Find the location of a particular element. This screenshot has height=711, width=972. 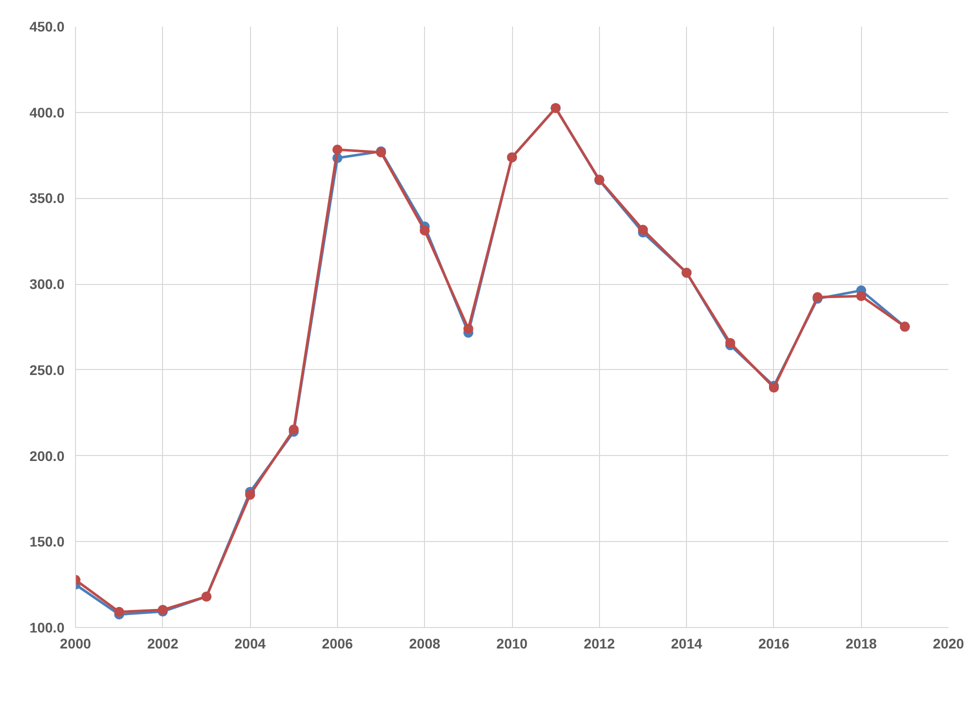

x-tick-label: 2000 is located at coordinates (76, 644).